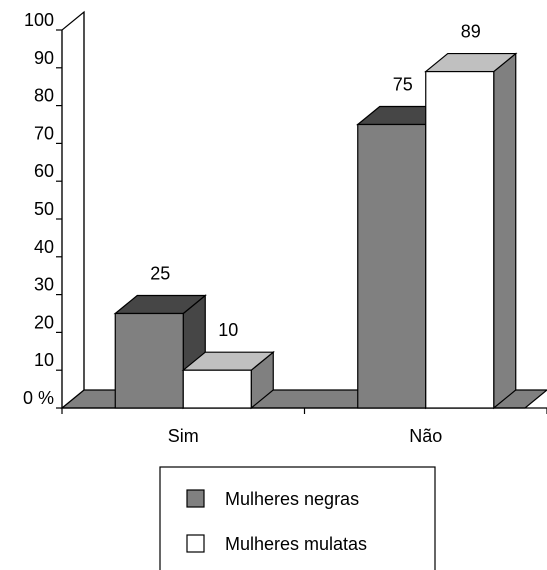 This screenshot has height=570, width=547. I want to click on data-label: 10, so click(228, 330).